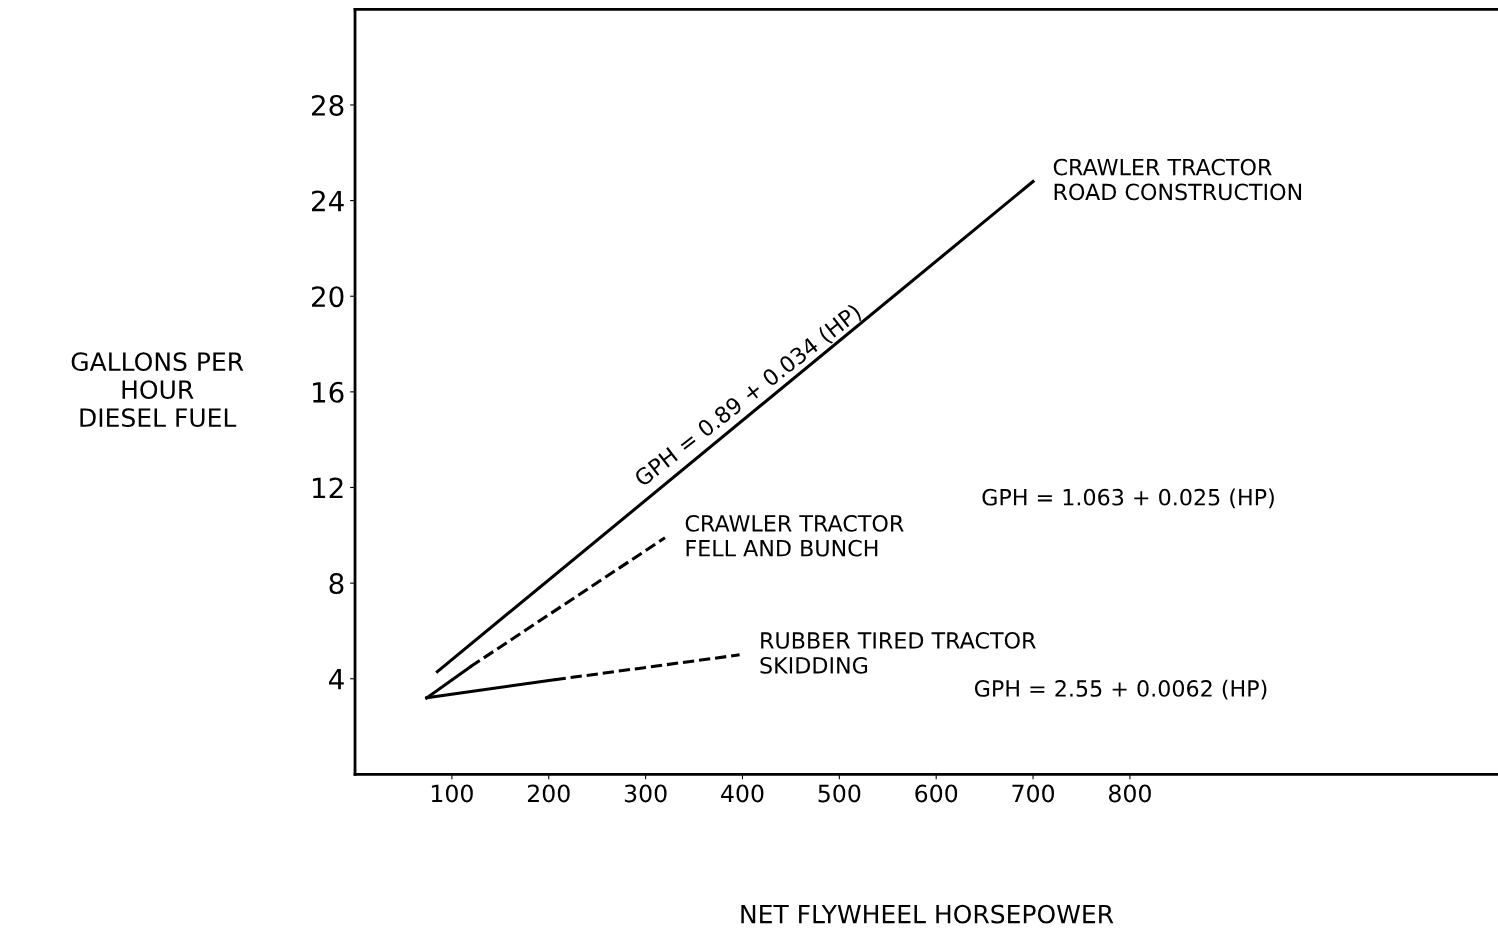 This screenshot has height=933, width=1498. Describe the element at coordinates (839, 793) in the screenshot. I see `x-tick-label: 500` at that location.